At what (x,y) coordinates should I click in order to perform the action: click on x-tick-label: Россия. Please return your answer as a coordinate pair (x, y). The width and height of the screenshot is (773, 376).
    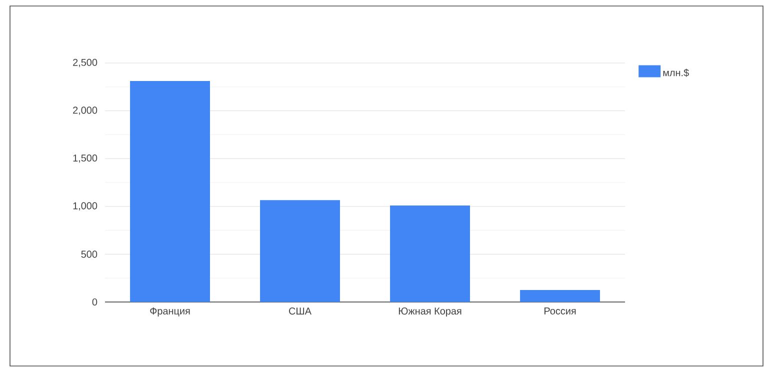
    Looking at the image, I should click on (560, 311).